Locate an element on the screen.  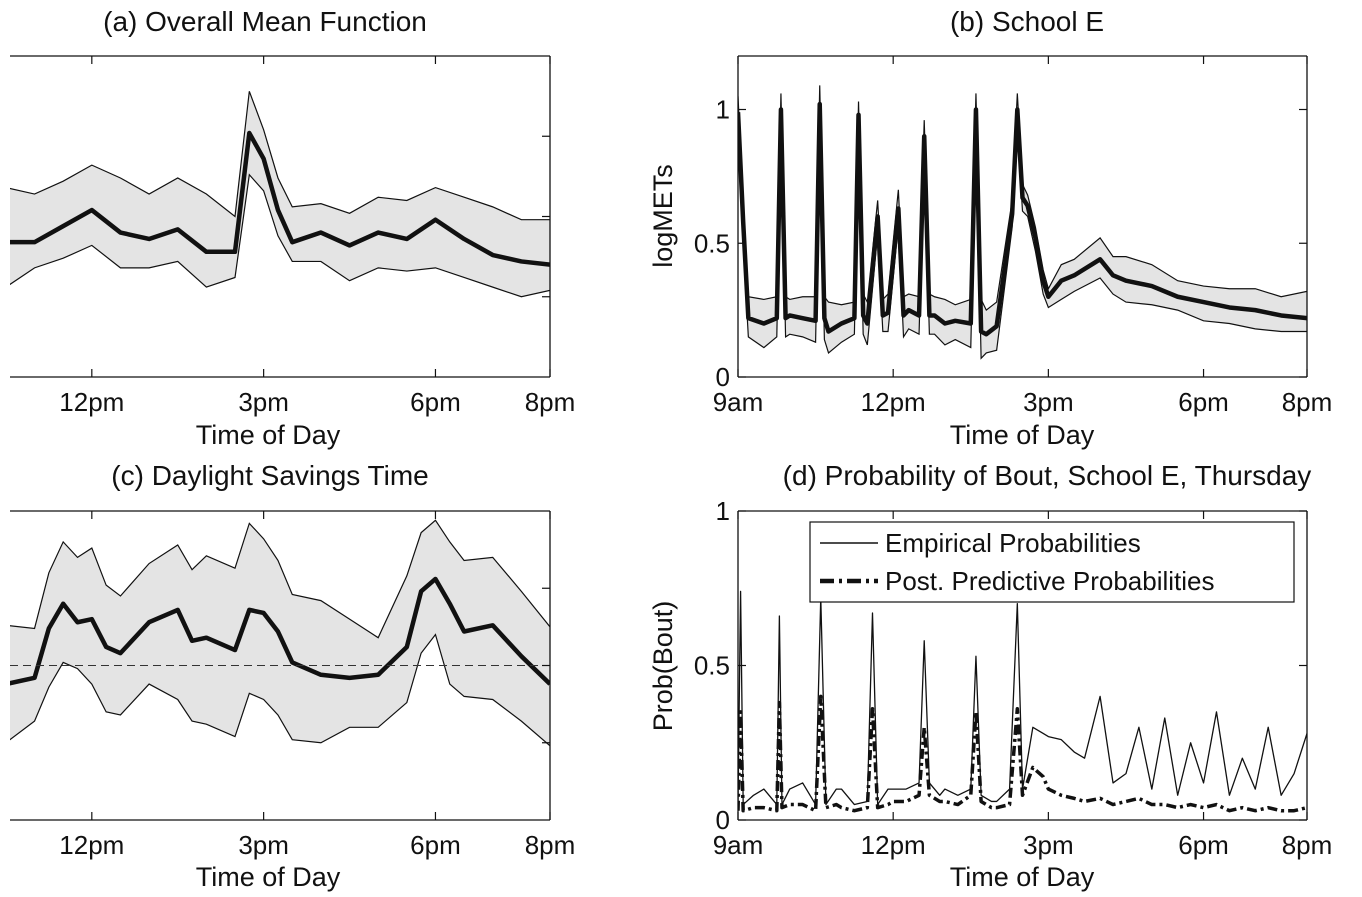
panel-b-xlabel: Time of Day is located at coordinates (1022, 435).